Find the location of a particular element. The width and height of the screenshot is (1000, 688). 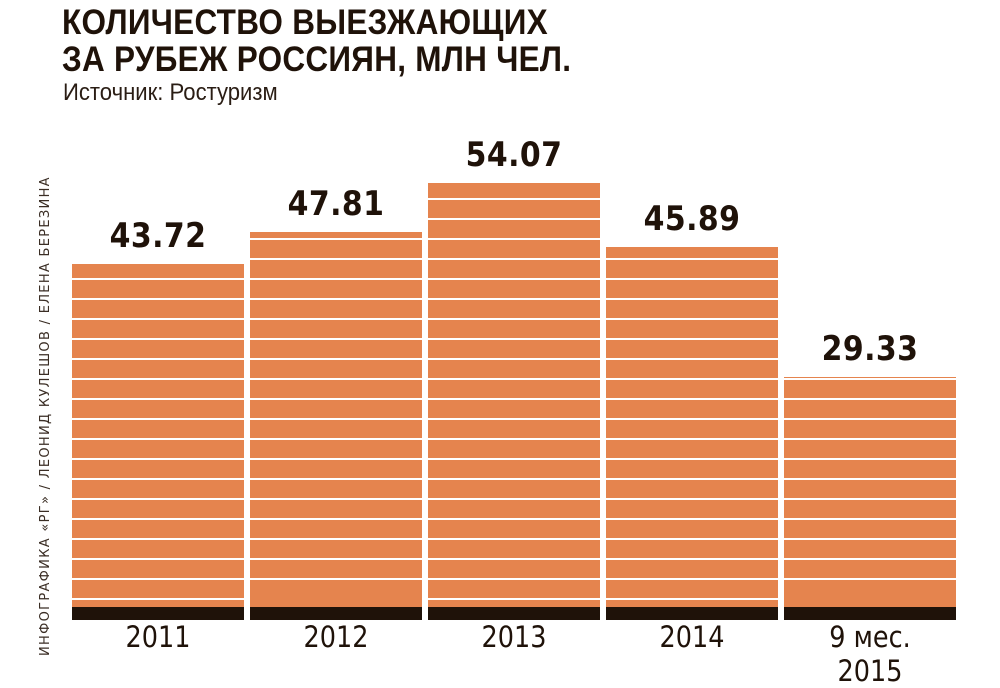

chart-source: Источник: Ростуризм is located at coordinates (170, 92).